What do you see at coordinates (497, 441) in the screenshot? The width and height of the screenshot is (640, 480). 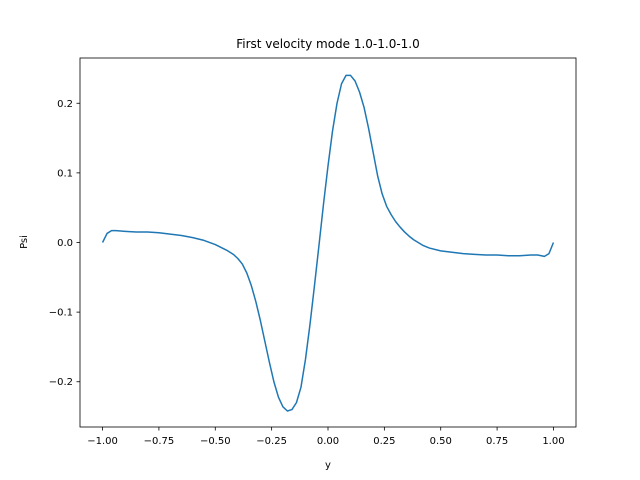 I see `x-tick-label: 0.75` at bounding box center [497, 441].